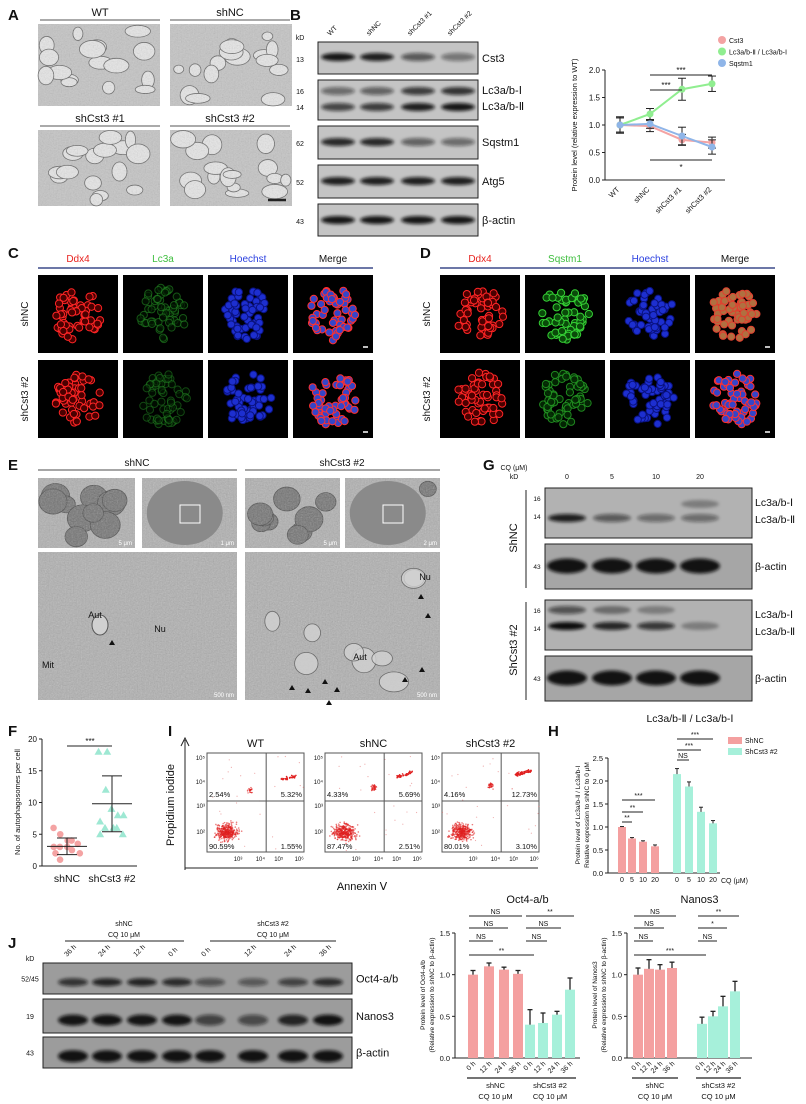 The width and height of the screenshot is (806, 1104). I want to click on quadrant-percent: 2.54%, so click(220, 794).